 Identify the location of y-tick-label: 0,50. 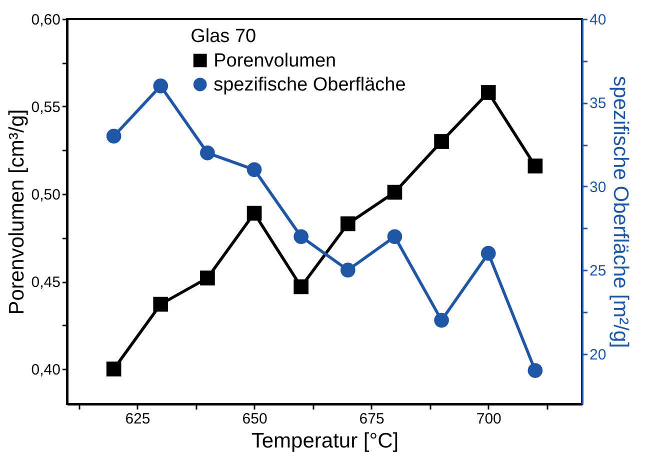
(45, 195).